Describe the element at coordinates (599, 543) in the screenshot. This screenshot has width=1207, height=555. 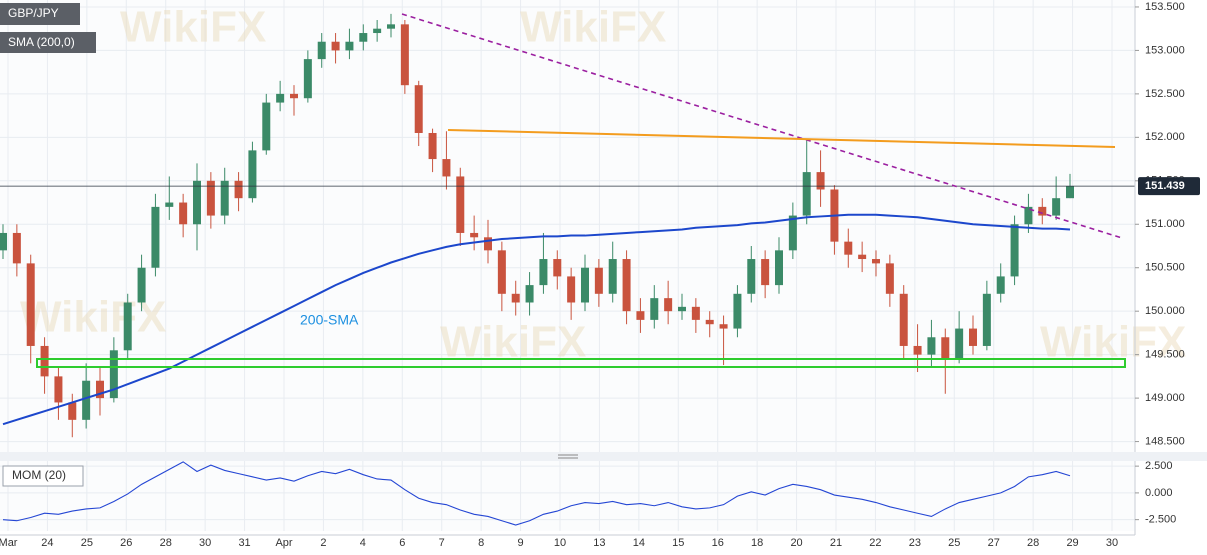
I see `x-tick-label: 13` at that location.